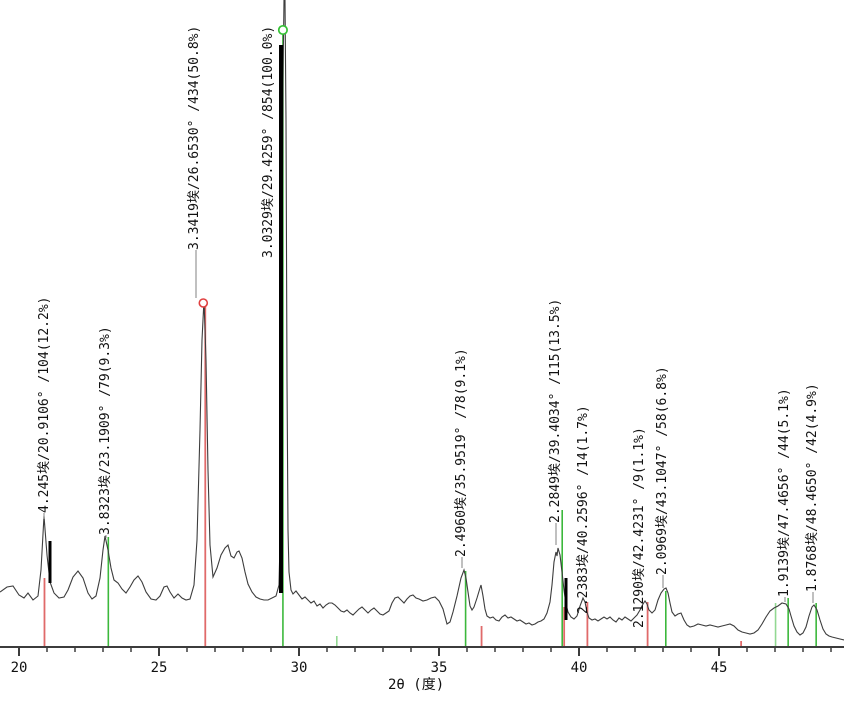 The image size is (844, 702). Describe the element at coordinates (299, 668) in the screenshot. I see `x-tick-label: 30` at that location.